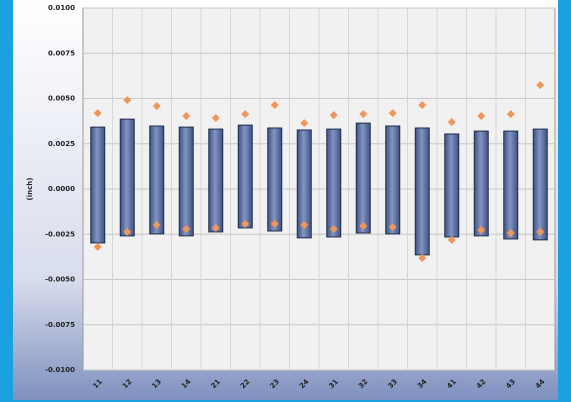  What do you see at coordinates (60, 280) in the screenshot?
I see `y-tick-label: -0.0050` at bounding box center [60, 280].